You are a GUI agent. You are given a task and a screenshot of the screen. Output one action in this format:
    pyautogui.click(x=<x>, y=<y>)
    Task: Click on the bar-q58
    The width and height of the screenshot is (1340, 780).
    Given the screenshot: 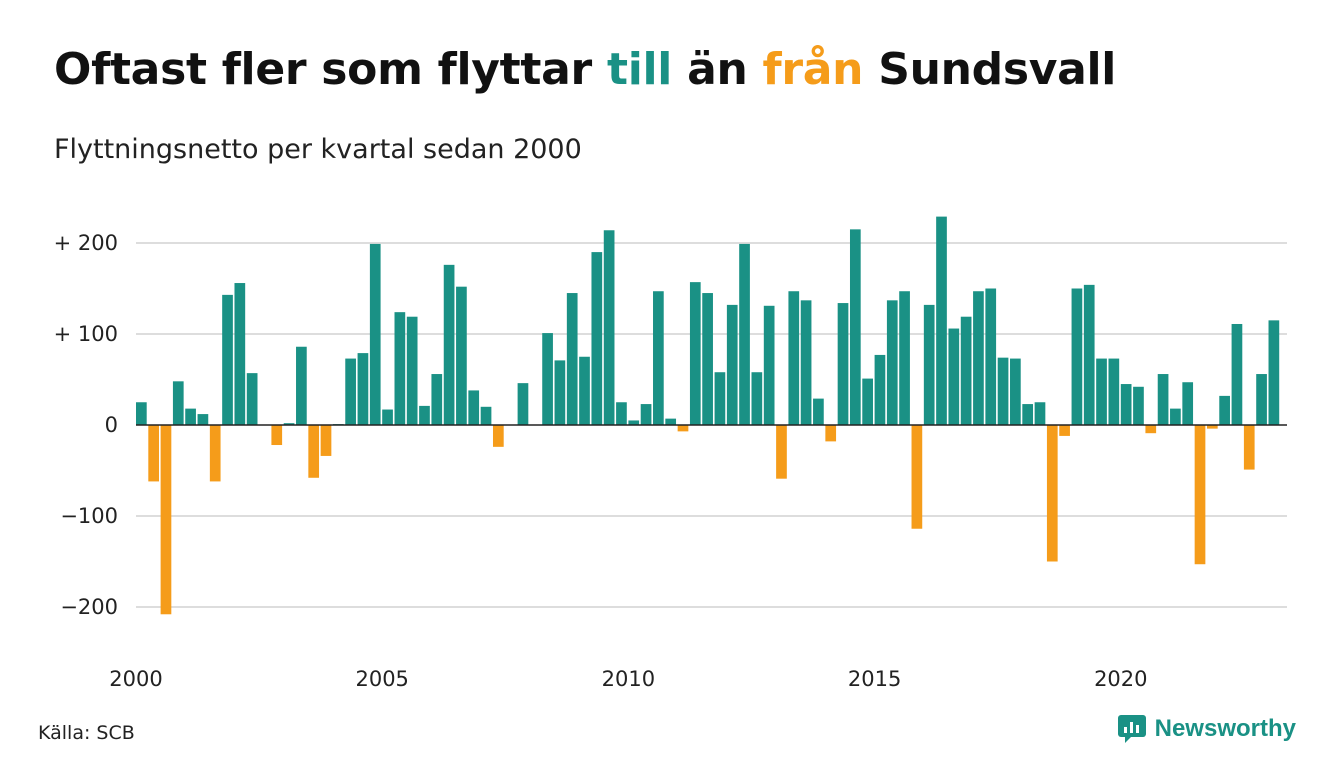 What is the action you would take?
    pyautogui.click(x=843, y=364)
    